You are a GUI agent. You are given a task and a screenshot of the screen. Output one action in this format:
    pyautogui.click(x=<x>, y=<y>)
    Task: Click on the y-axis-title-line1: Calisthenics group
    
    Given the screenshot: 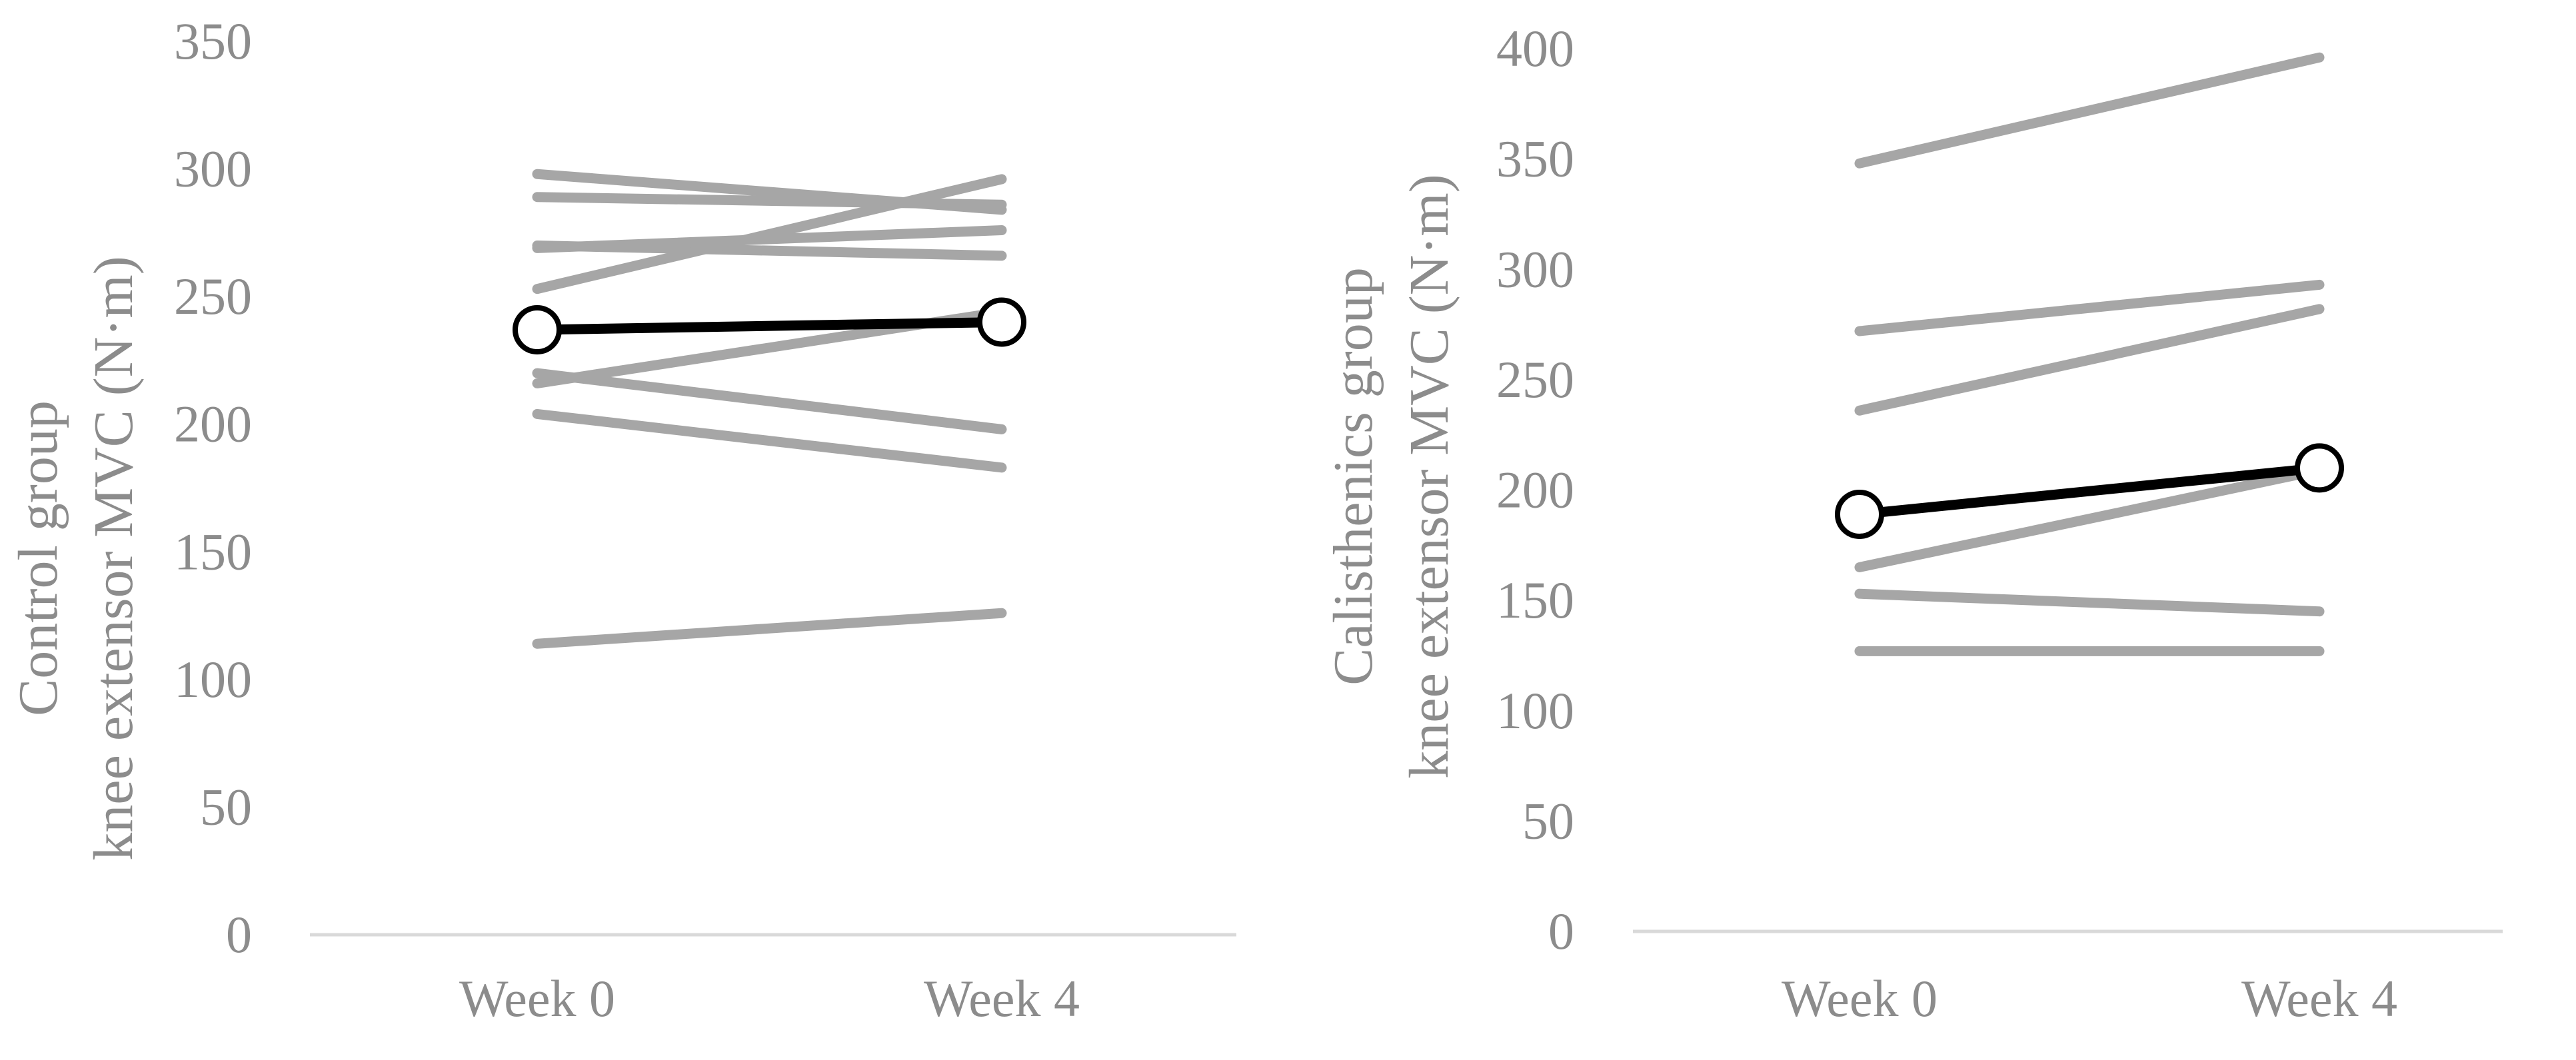 What is the action you would take?
    pyautogui.click(x=1353, y=477)
    